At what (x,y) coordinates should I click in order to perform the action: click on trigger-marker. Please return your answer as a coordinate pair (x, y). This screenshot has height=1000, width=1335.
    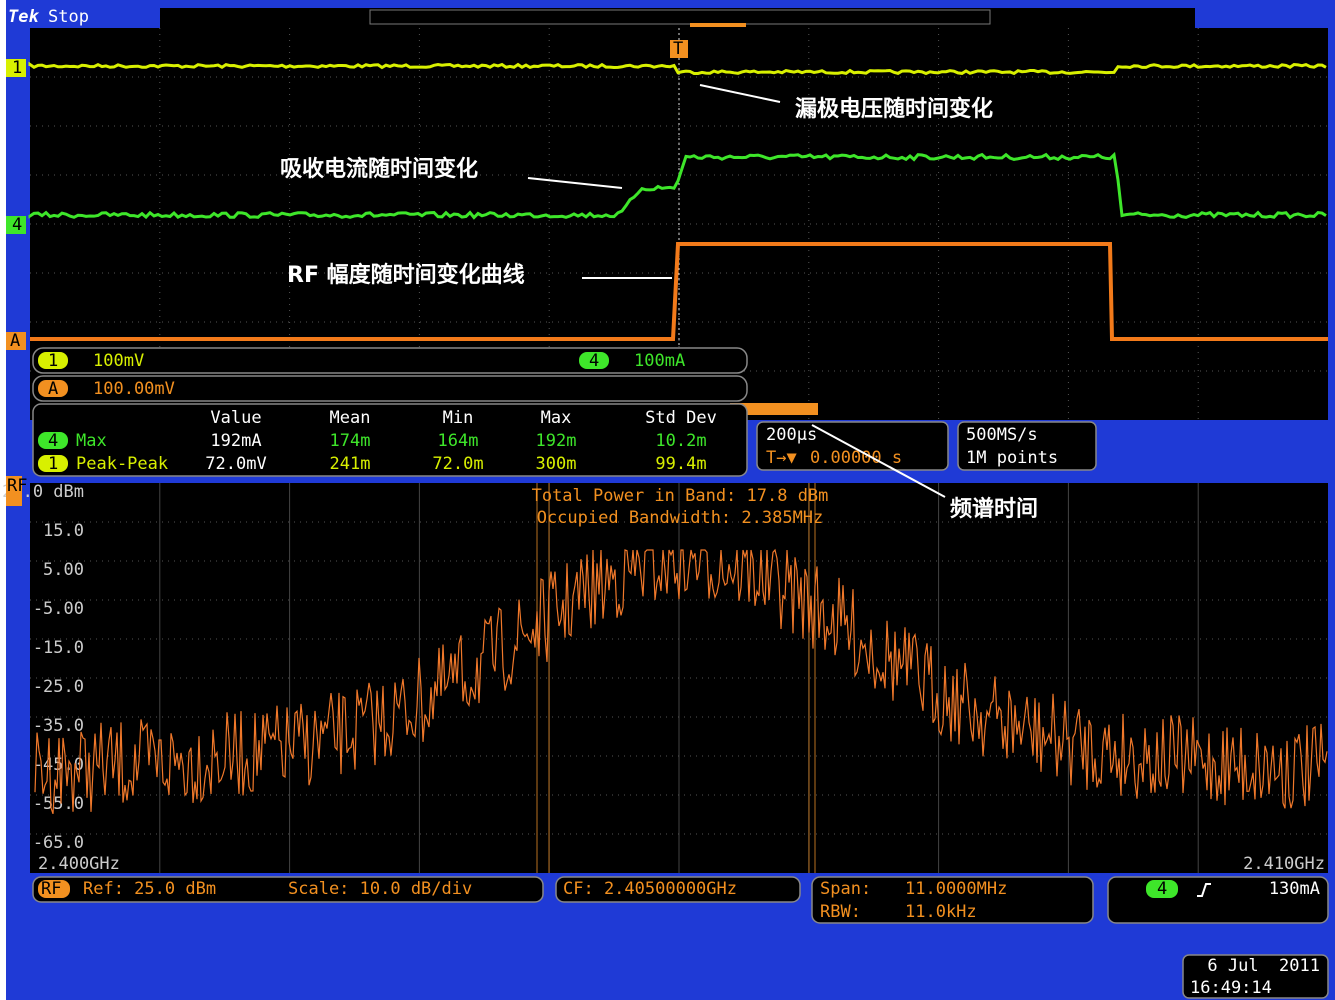
    Looking at the image, I should click on (679, 49).